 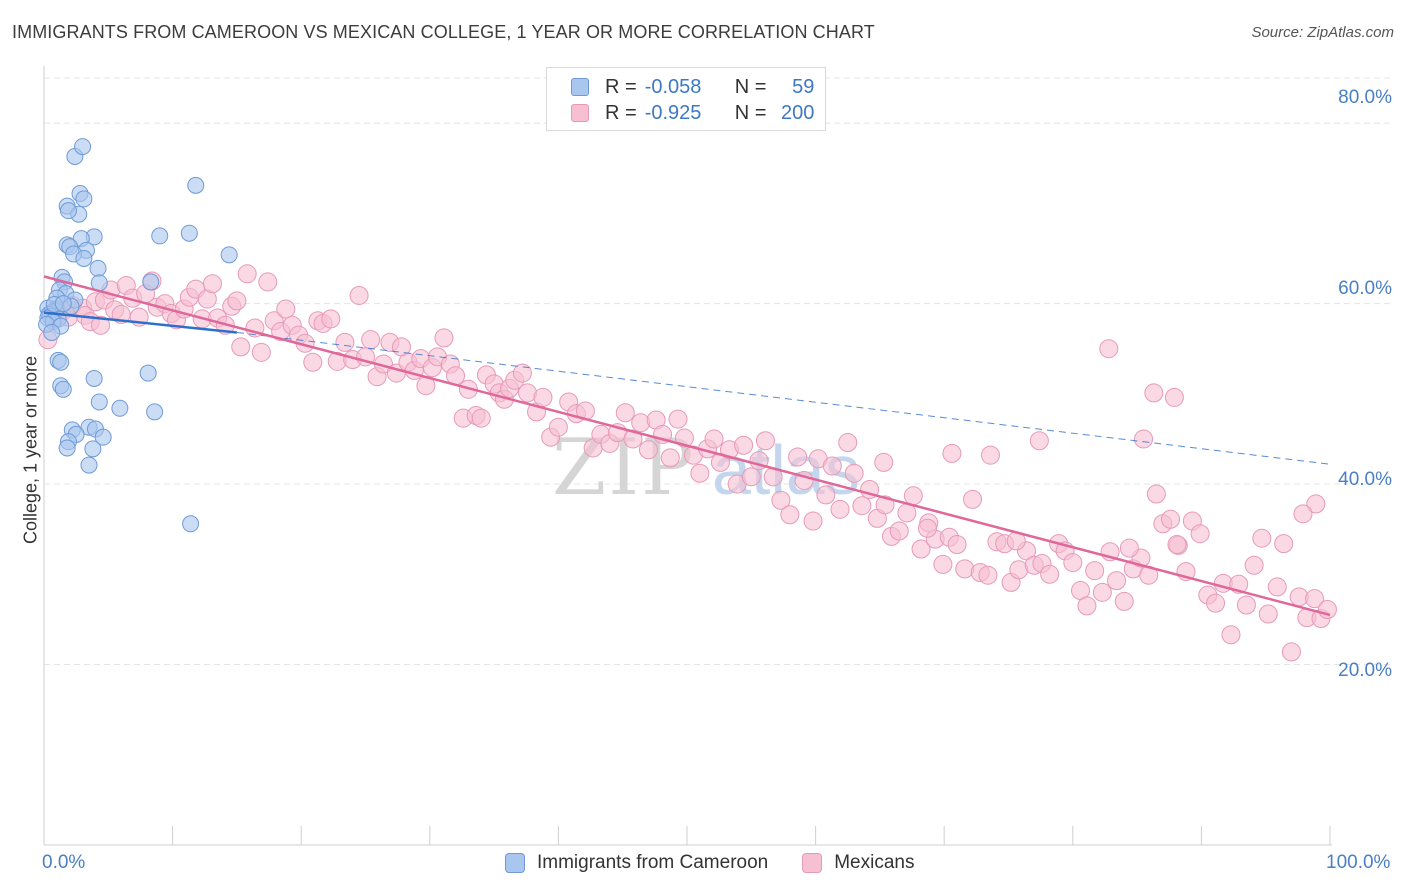 What do you see at coordinates (1365, 97) in the screenshot?
I see `y-tick-label-80: 80.0%` at bounding box center [1365, 97].